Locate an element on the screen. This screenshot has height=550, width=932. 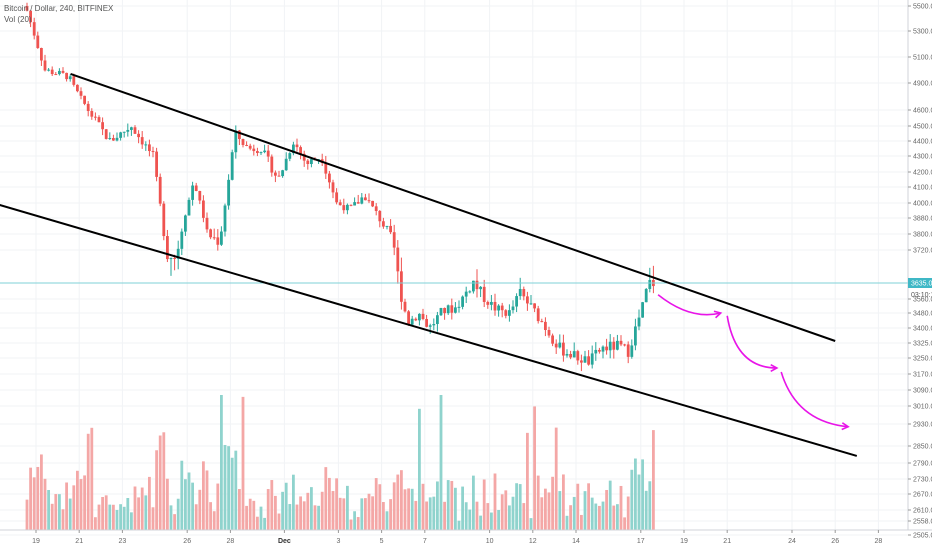
time-tick-label: 26 is located at coordinates (835, 541).